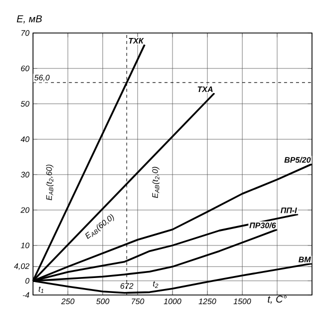 Image resolution: width=326 pixels, height=320 pixels. Describe the element at coordinates (277, 300) in the screenshot. I see `x-axis-title: t, C°` at that location.